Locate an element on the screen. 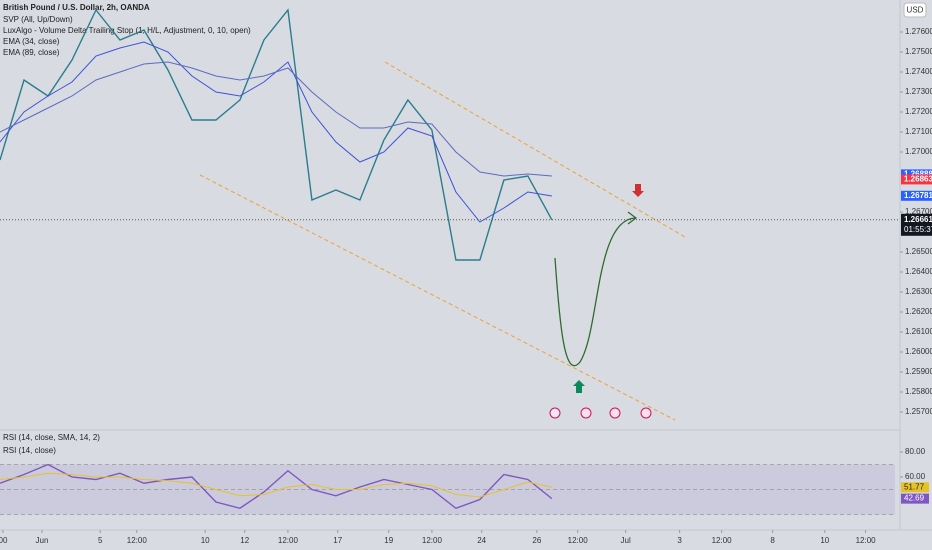  y-tick-label: 1.26500 is located at coordinates (918, 251).